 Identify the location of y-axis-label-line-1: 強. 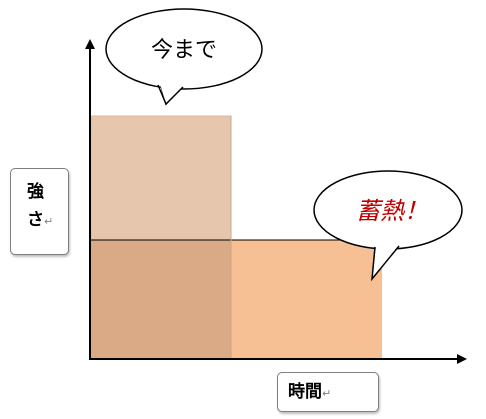
(47, 192).